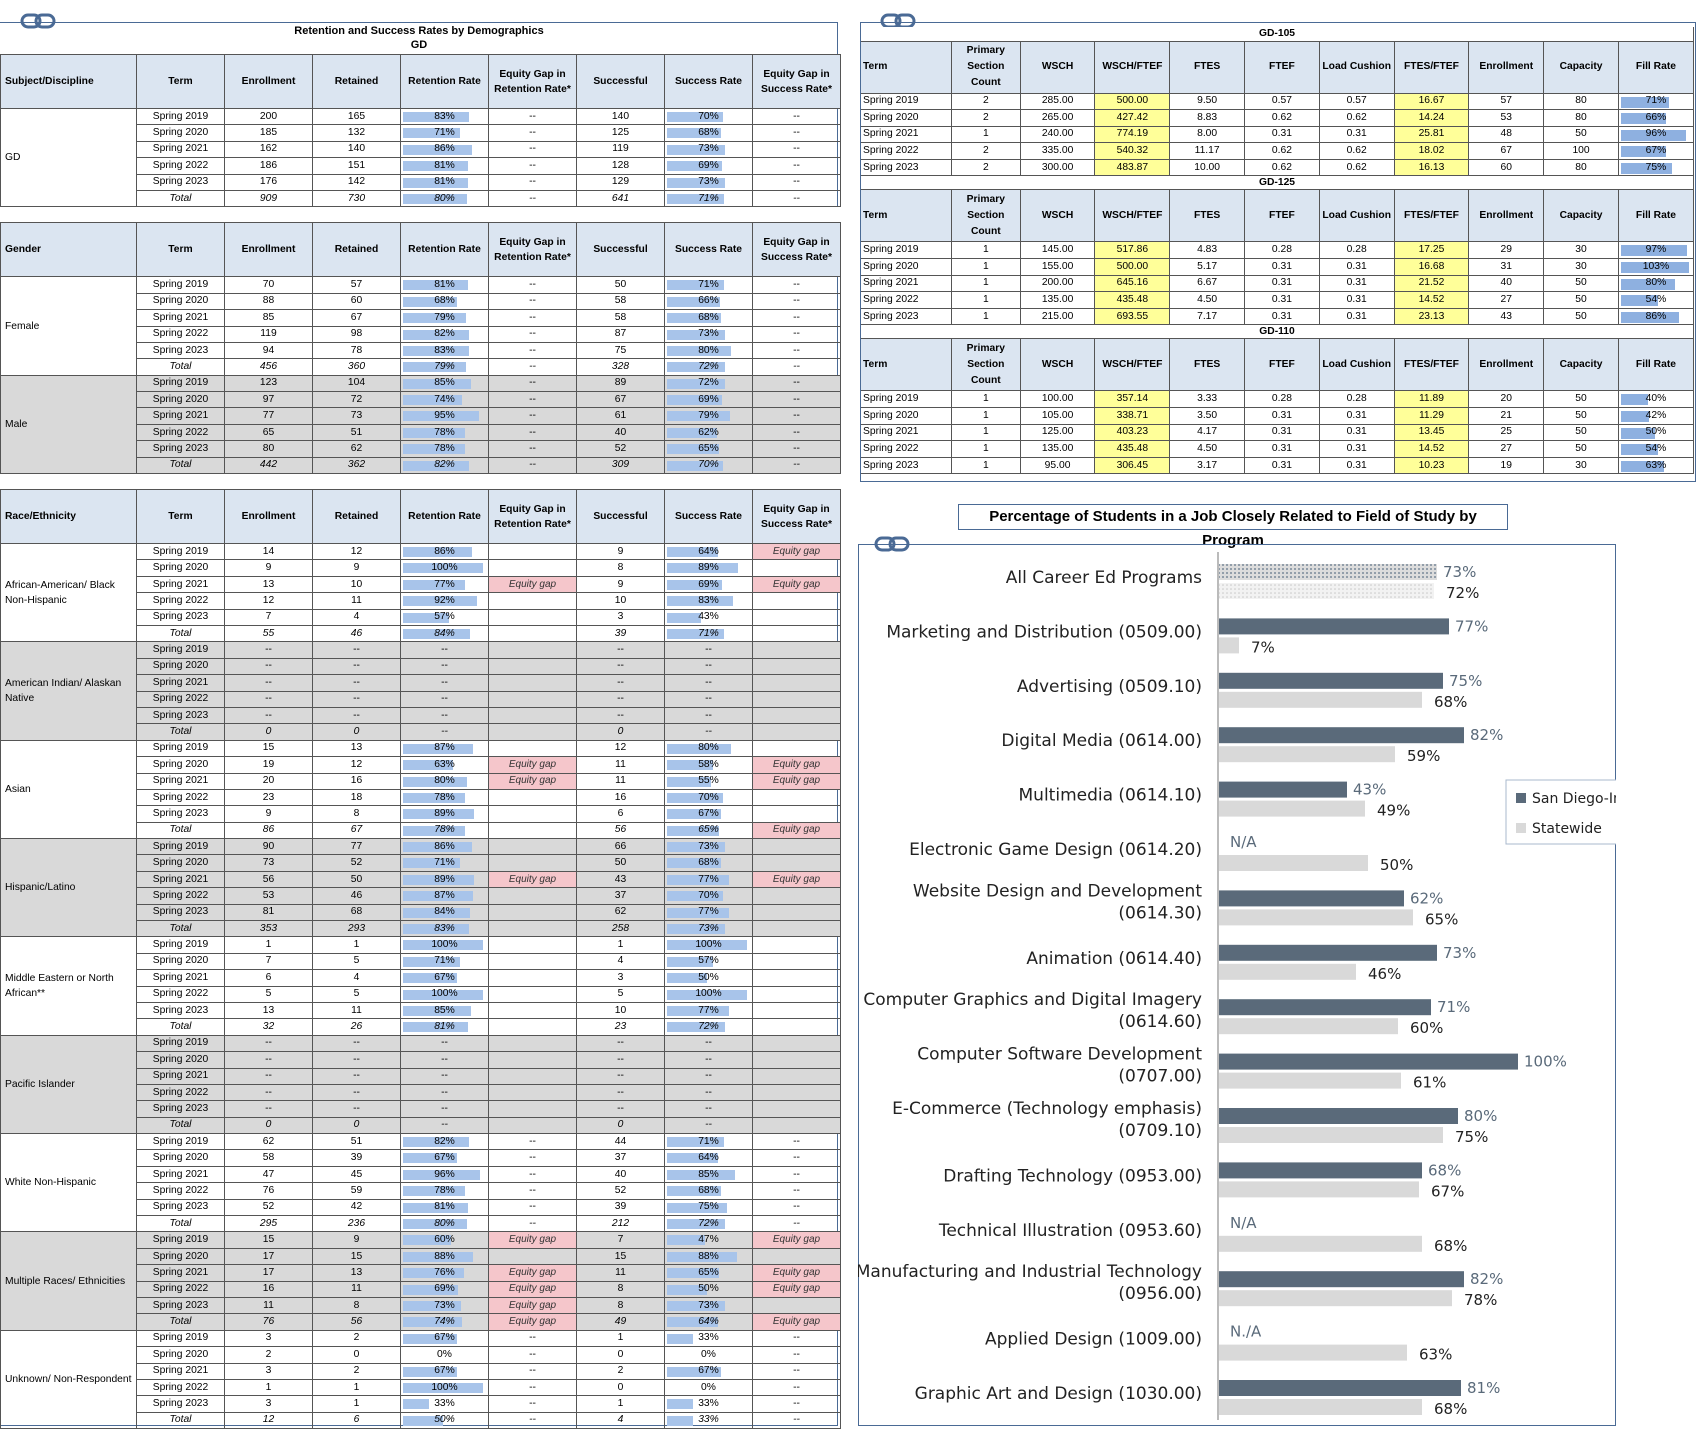 The height and width of the screenshot is (1438, 1708). Describe the element at coordinates (708, 748) in the screenshot. I see `rate-cell: 80%` at that location.